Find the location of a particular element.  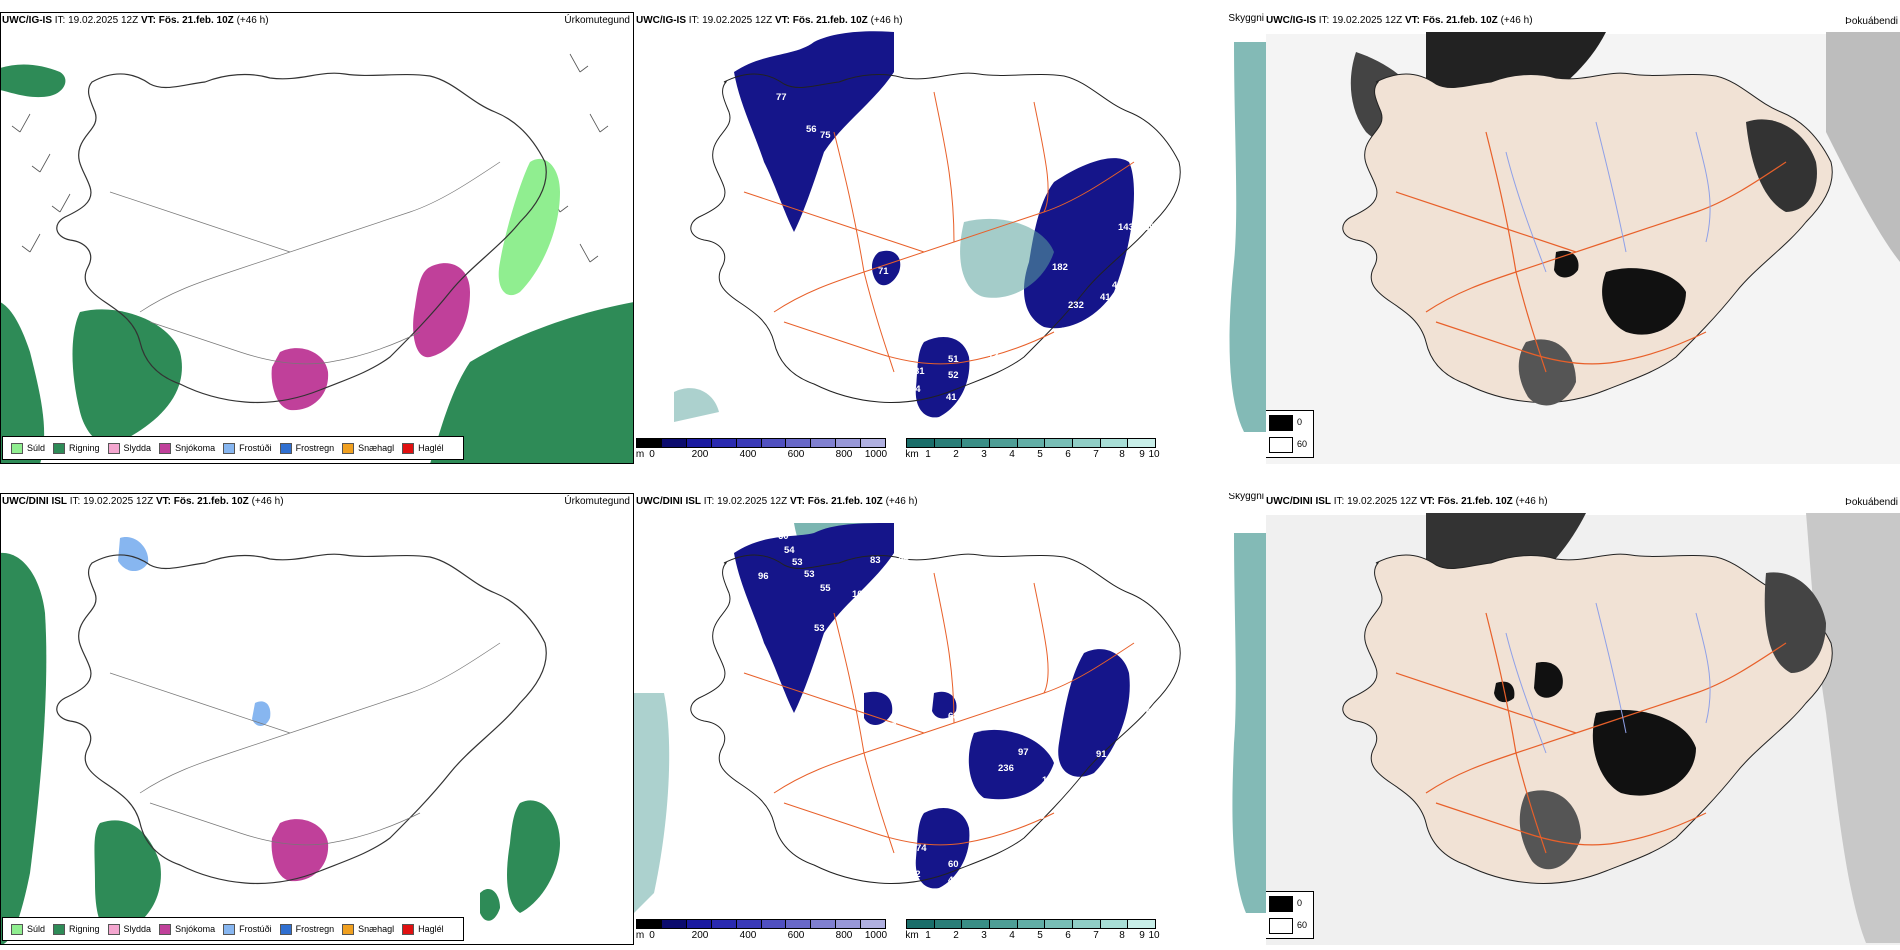

ceiling-value: 61 is located at coordinates (901, 710).